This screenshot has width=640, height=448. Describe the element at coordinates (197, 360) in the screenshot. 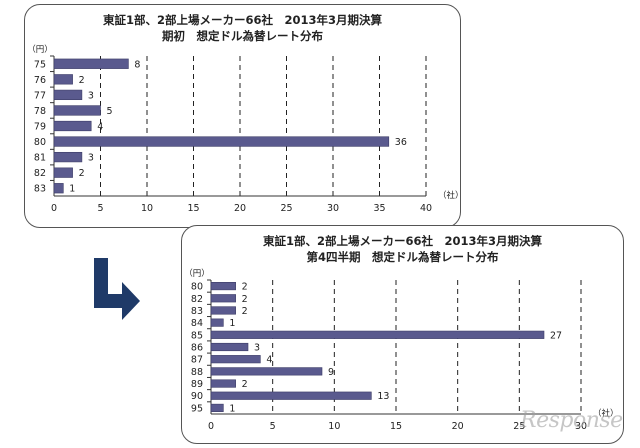

I see `y-tick-label: 87` at that location.